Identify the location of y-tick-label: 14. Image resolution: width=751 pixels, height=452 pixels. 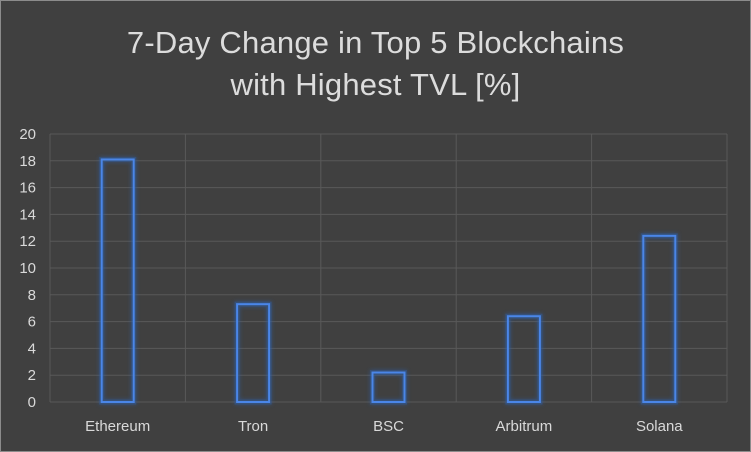
(27, 214).